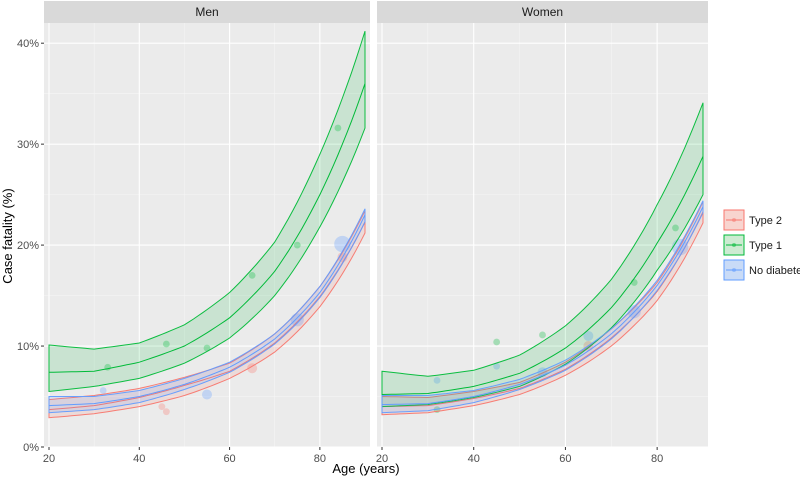 The height and width of the screenshot is (479, 800). I want to click on legend: Type 2 Type 1 No diabetes, so click(761, 245).